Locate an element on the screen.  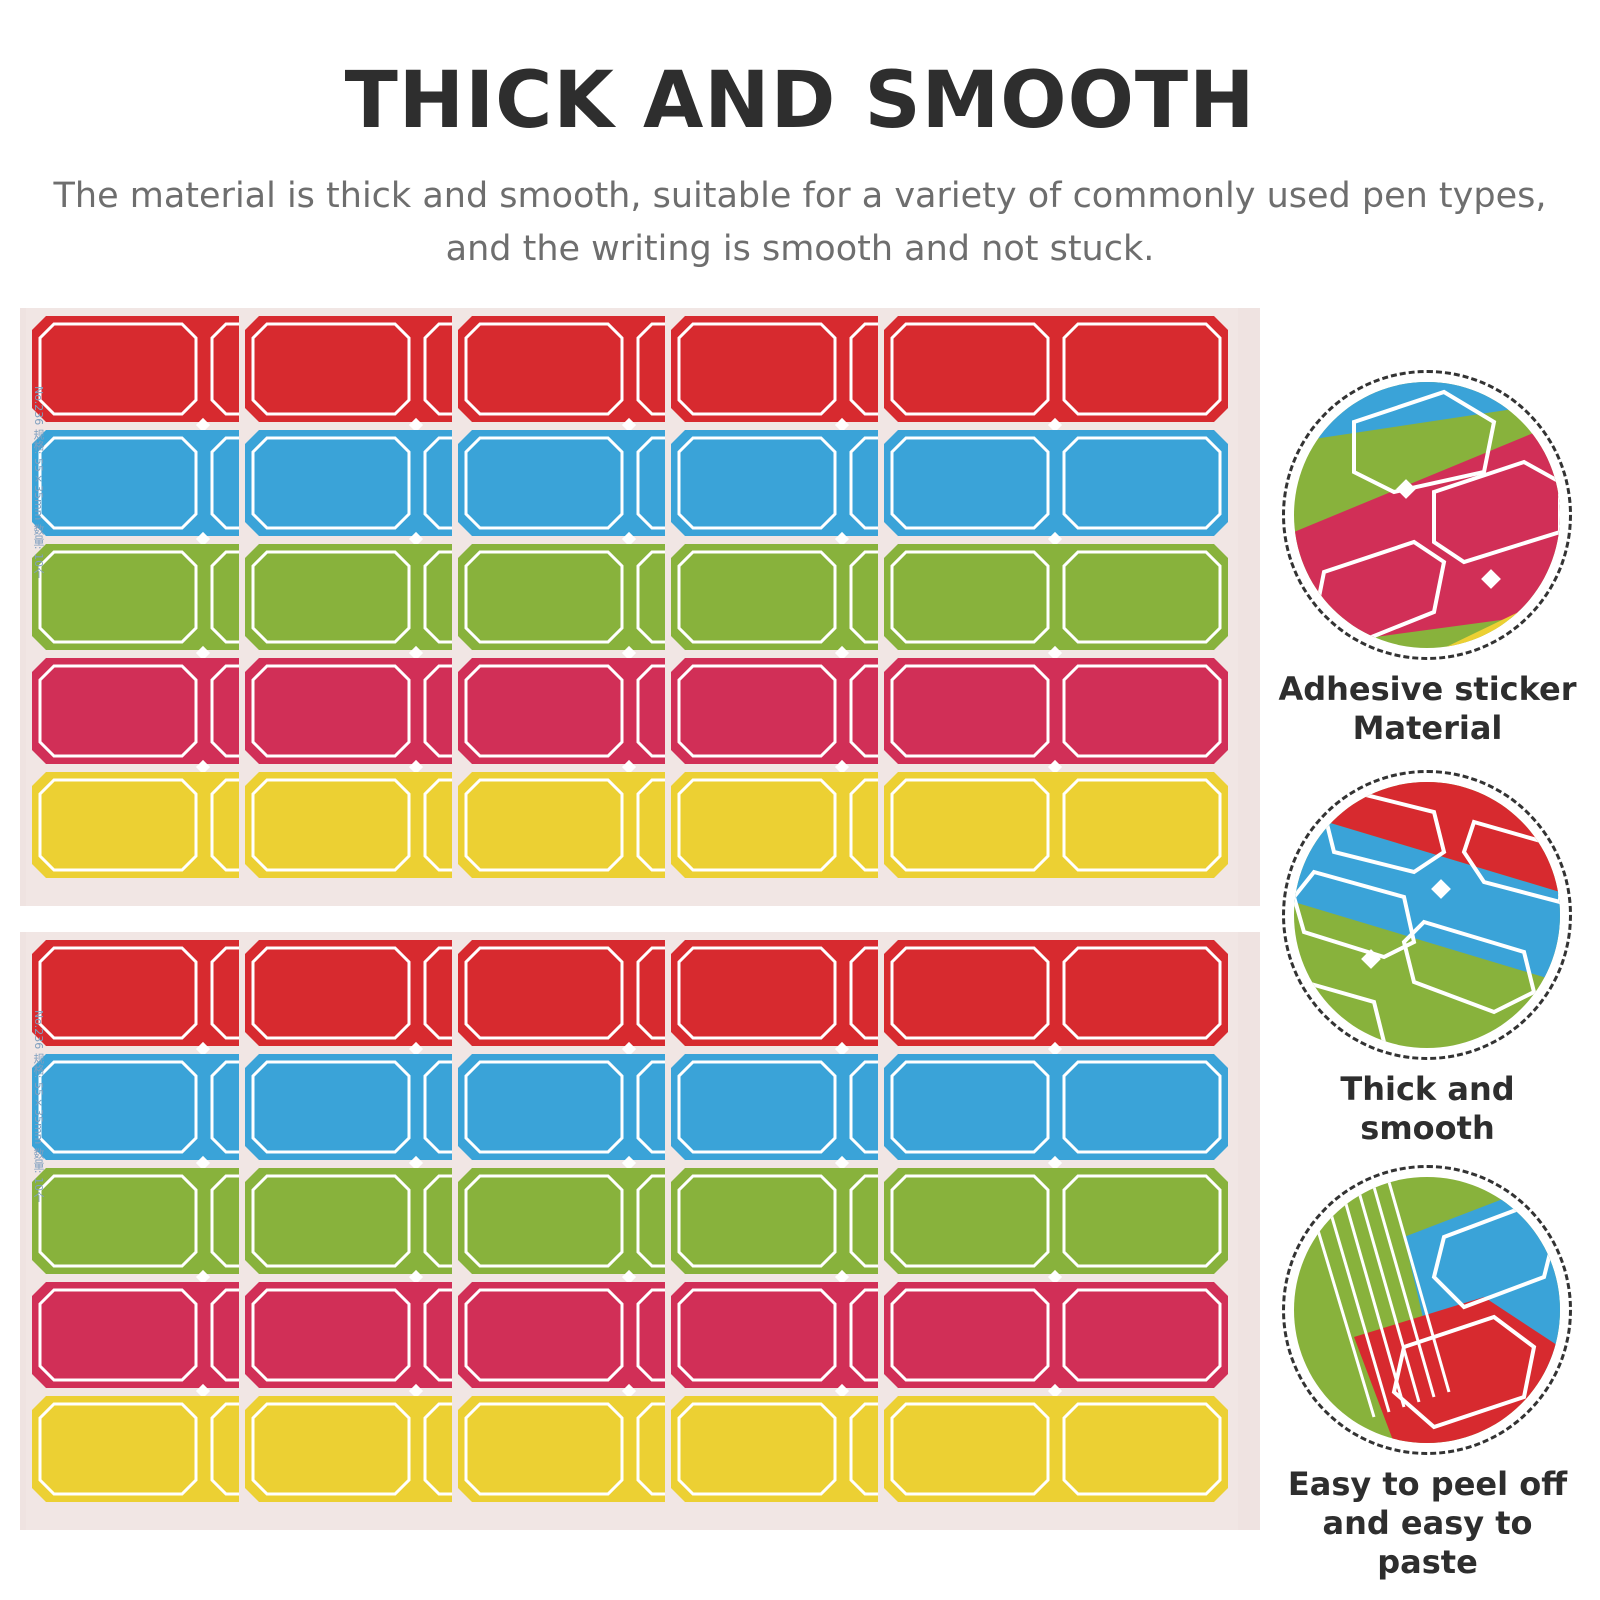
adhesive-closeup-circle is located at coordinates (1427, 515).